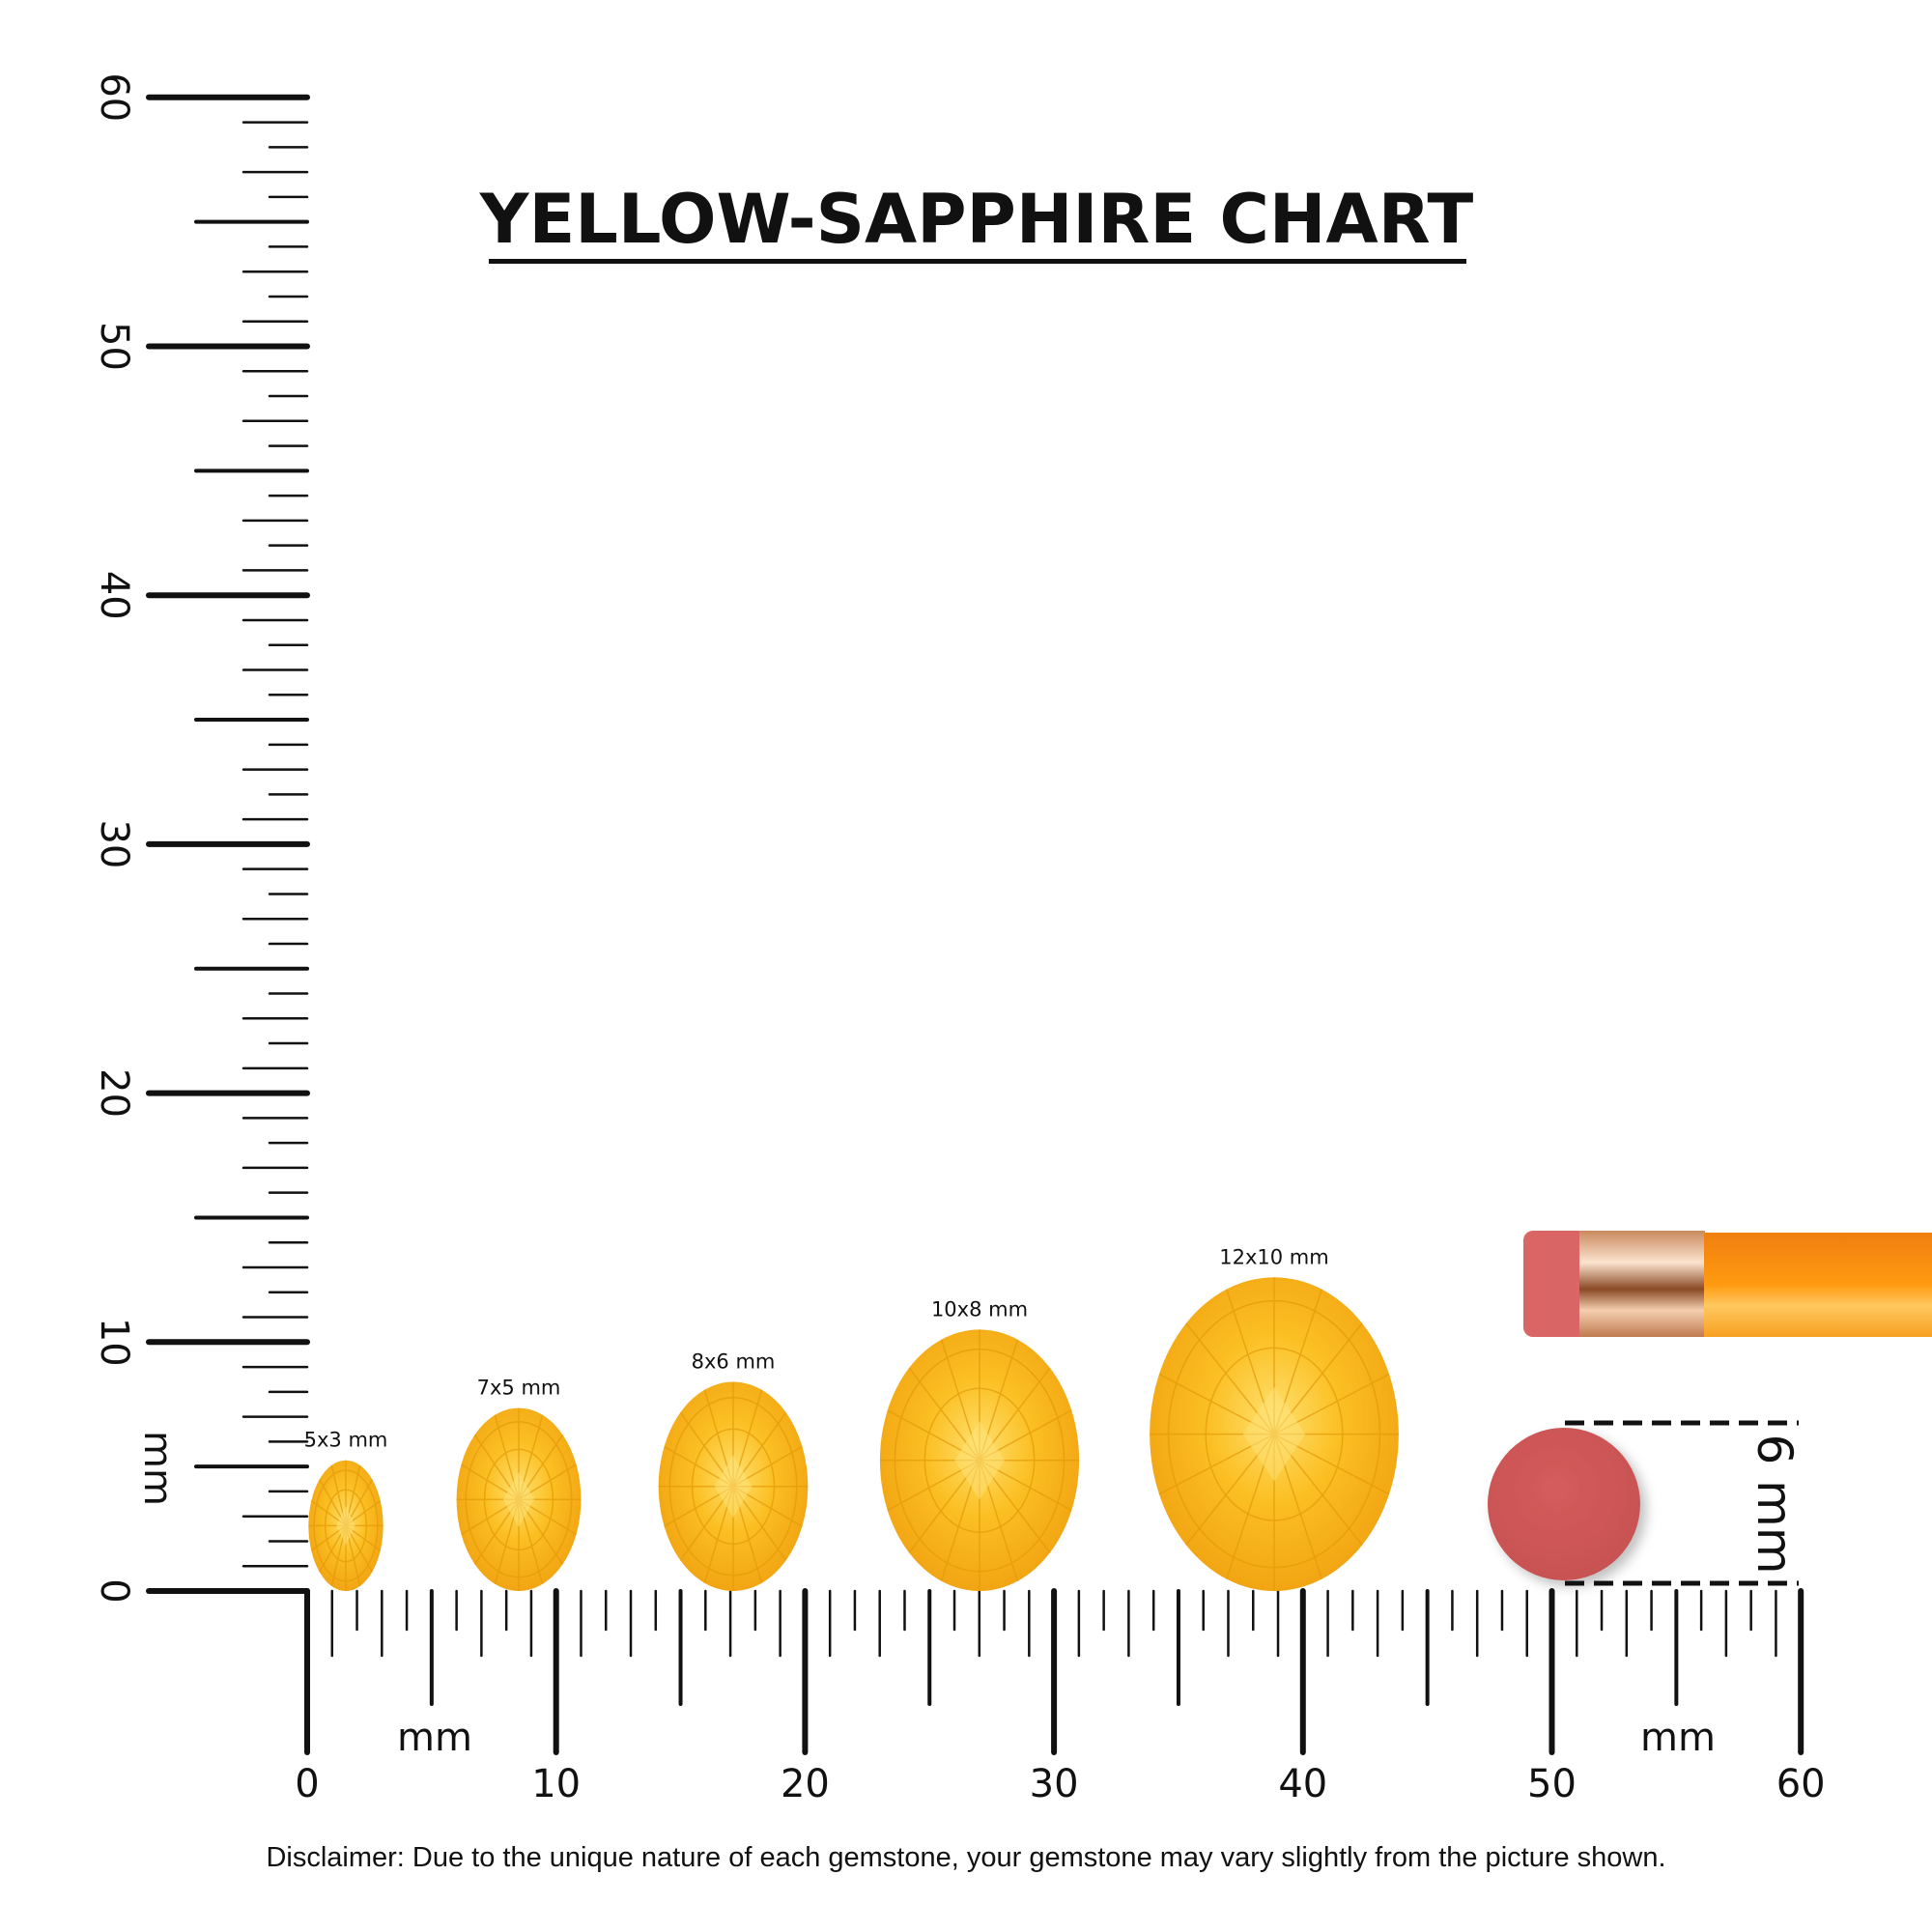  Describe the element at coordinates (979, 1309) in the screenshot. I see `gem-size-label: 10x8 mm` at that location.